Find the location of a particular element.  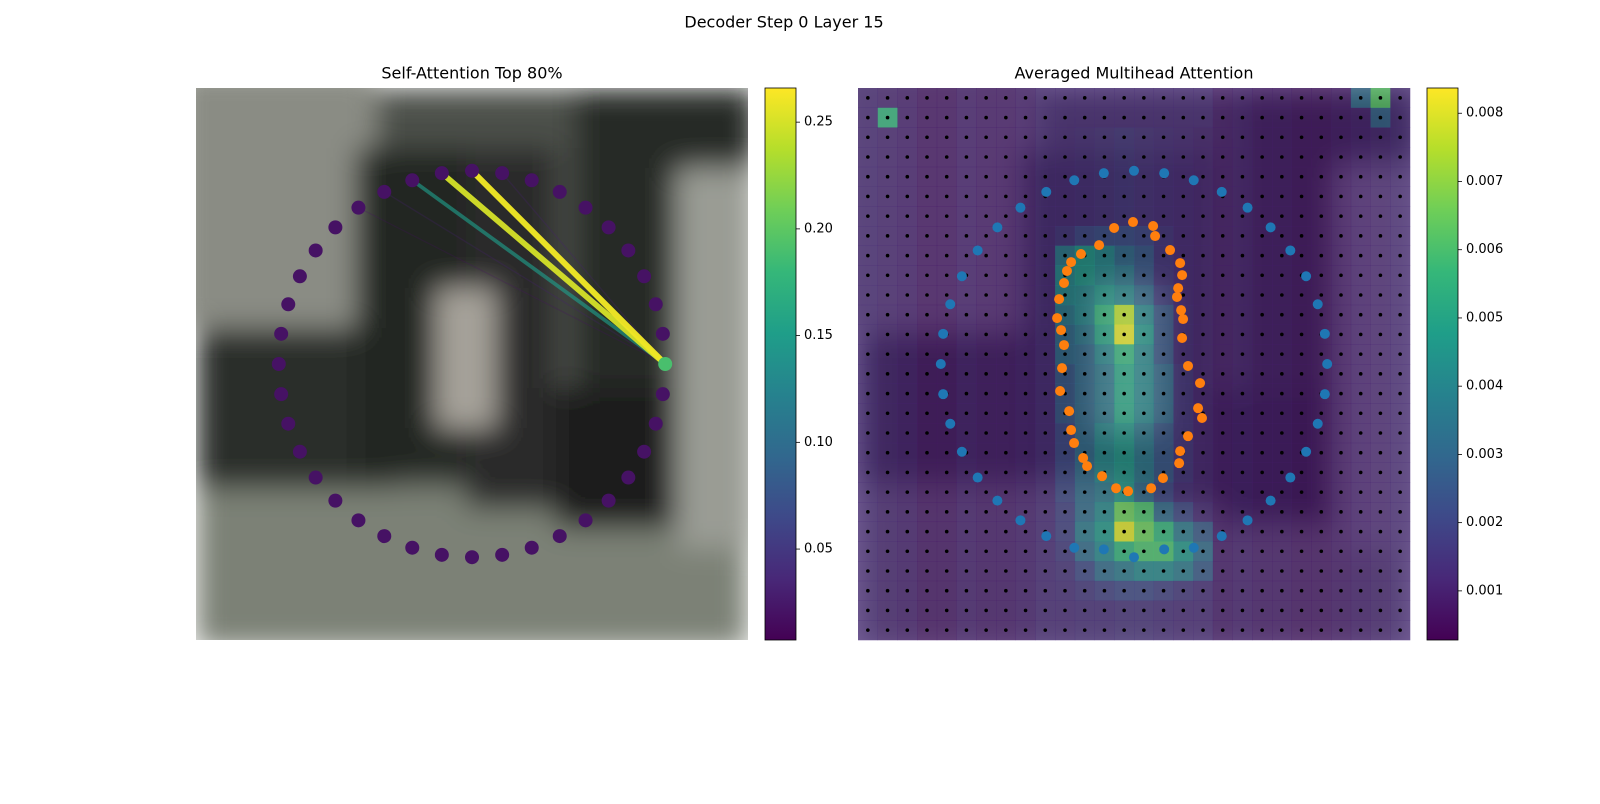

colorbar-tick-label: 0.004 is located at coordinates (1484, 386).